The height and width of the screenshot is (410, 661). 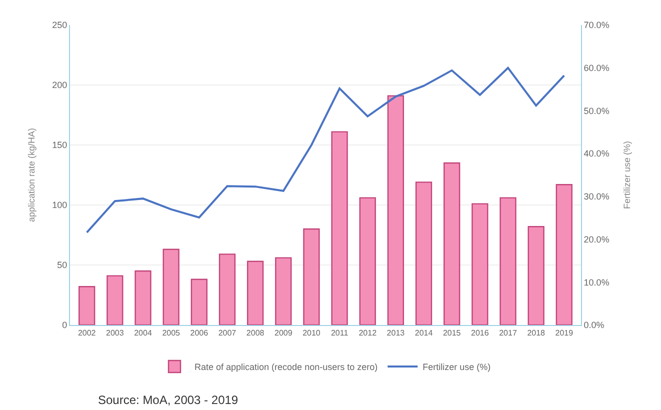 What do you see at coordinates (597, 197) in the screenshot?
I see `y2-tick-label: 30.0%` at bounding box center [597, 197].